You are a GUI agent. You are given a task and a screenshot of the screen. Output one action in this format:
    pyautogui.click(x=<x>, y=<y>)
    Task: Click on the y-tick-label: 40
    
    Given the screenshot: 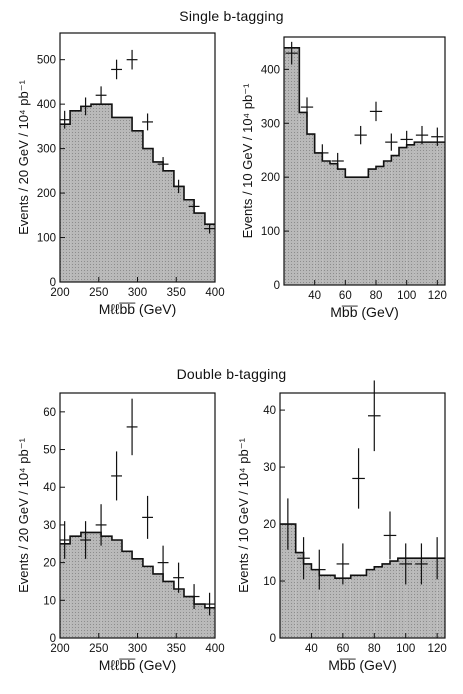 What is the action you would take?
    pyautogui.click(x=269, y=411)
    